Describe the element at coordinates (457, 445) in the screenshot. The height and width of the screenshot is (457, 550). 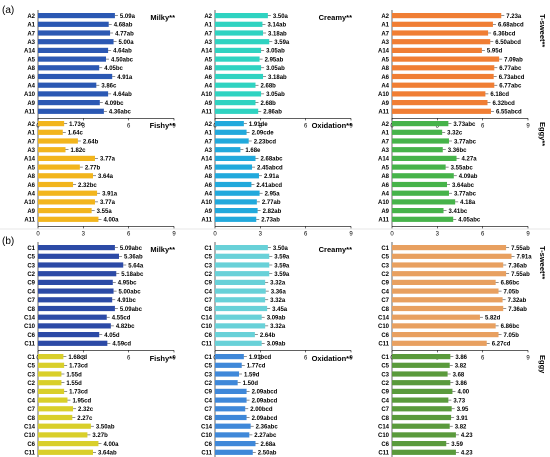
I see `data-label: 3.59` at that location.